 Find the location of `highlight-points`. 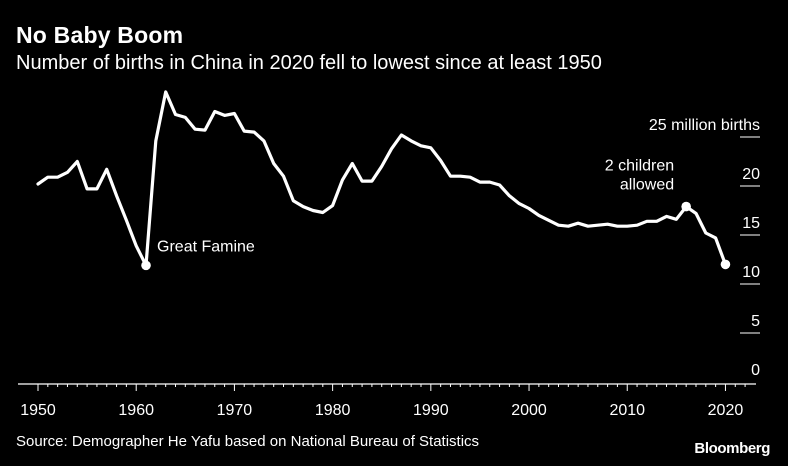

highlight-points is located at coordinates (436, 236).